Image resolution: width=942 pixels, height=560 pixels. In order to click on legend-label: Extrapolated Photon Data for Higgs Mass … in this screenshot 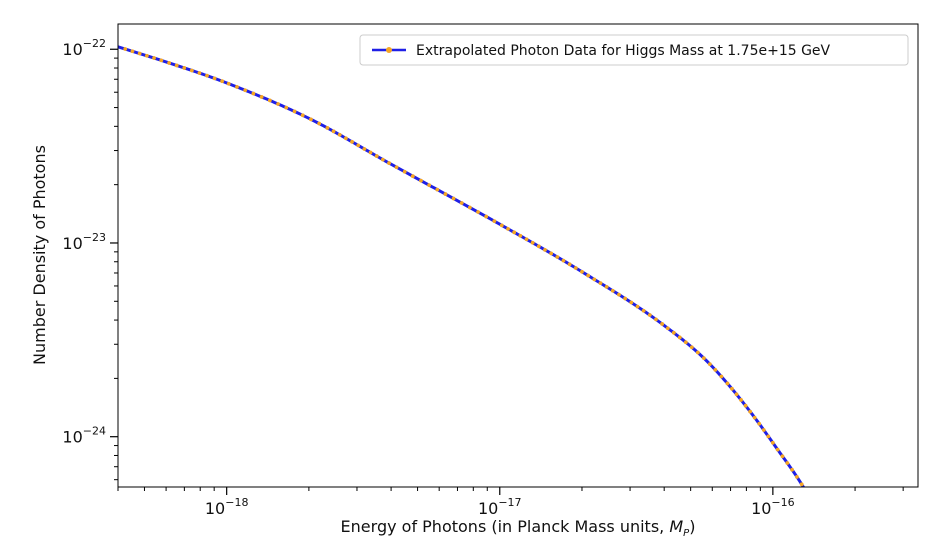, I will do `click(623, 51)`.